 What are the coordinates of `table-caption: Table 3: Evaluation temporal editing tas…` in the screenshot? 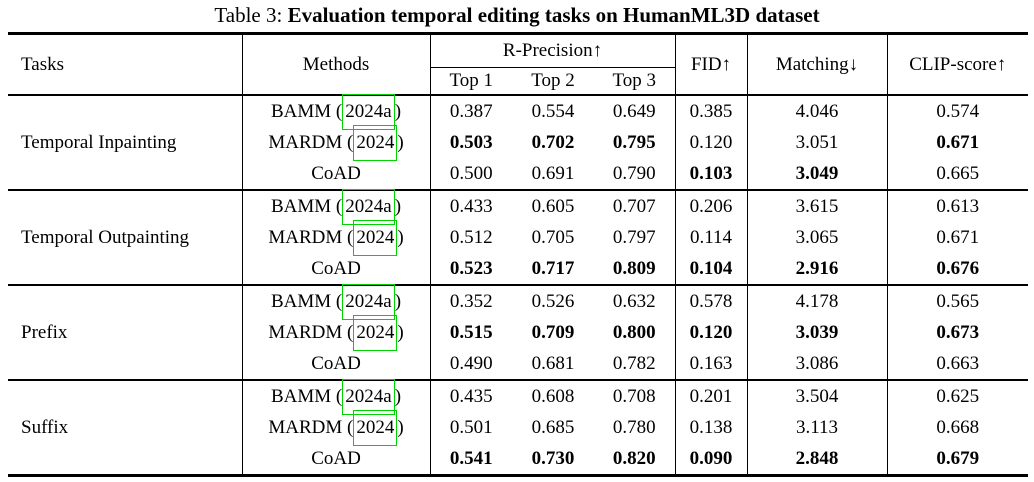 It's located at (517, 16).